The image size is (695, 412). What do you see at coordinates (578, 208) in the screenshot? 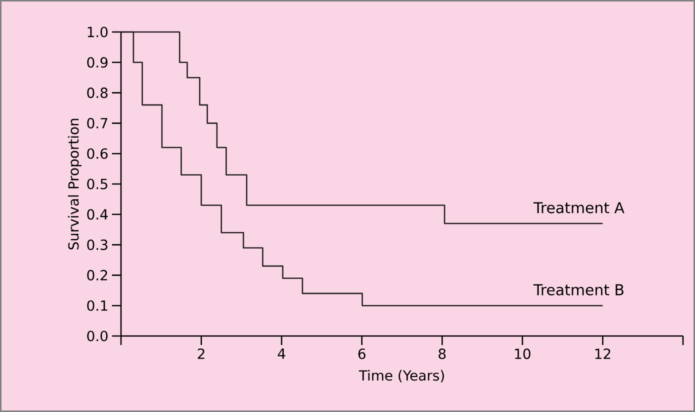
I see `series-label: Treatment A` at bounding box center [578, 208].